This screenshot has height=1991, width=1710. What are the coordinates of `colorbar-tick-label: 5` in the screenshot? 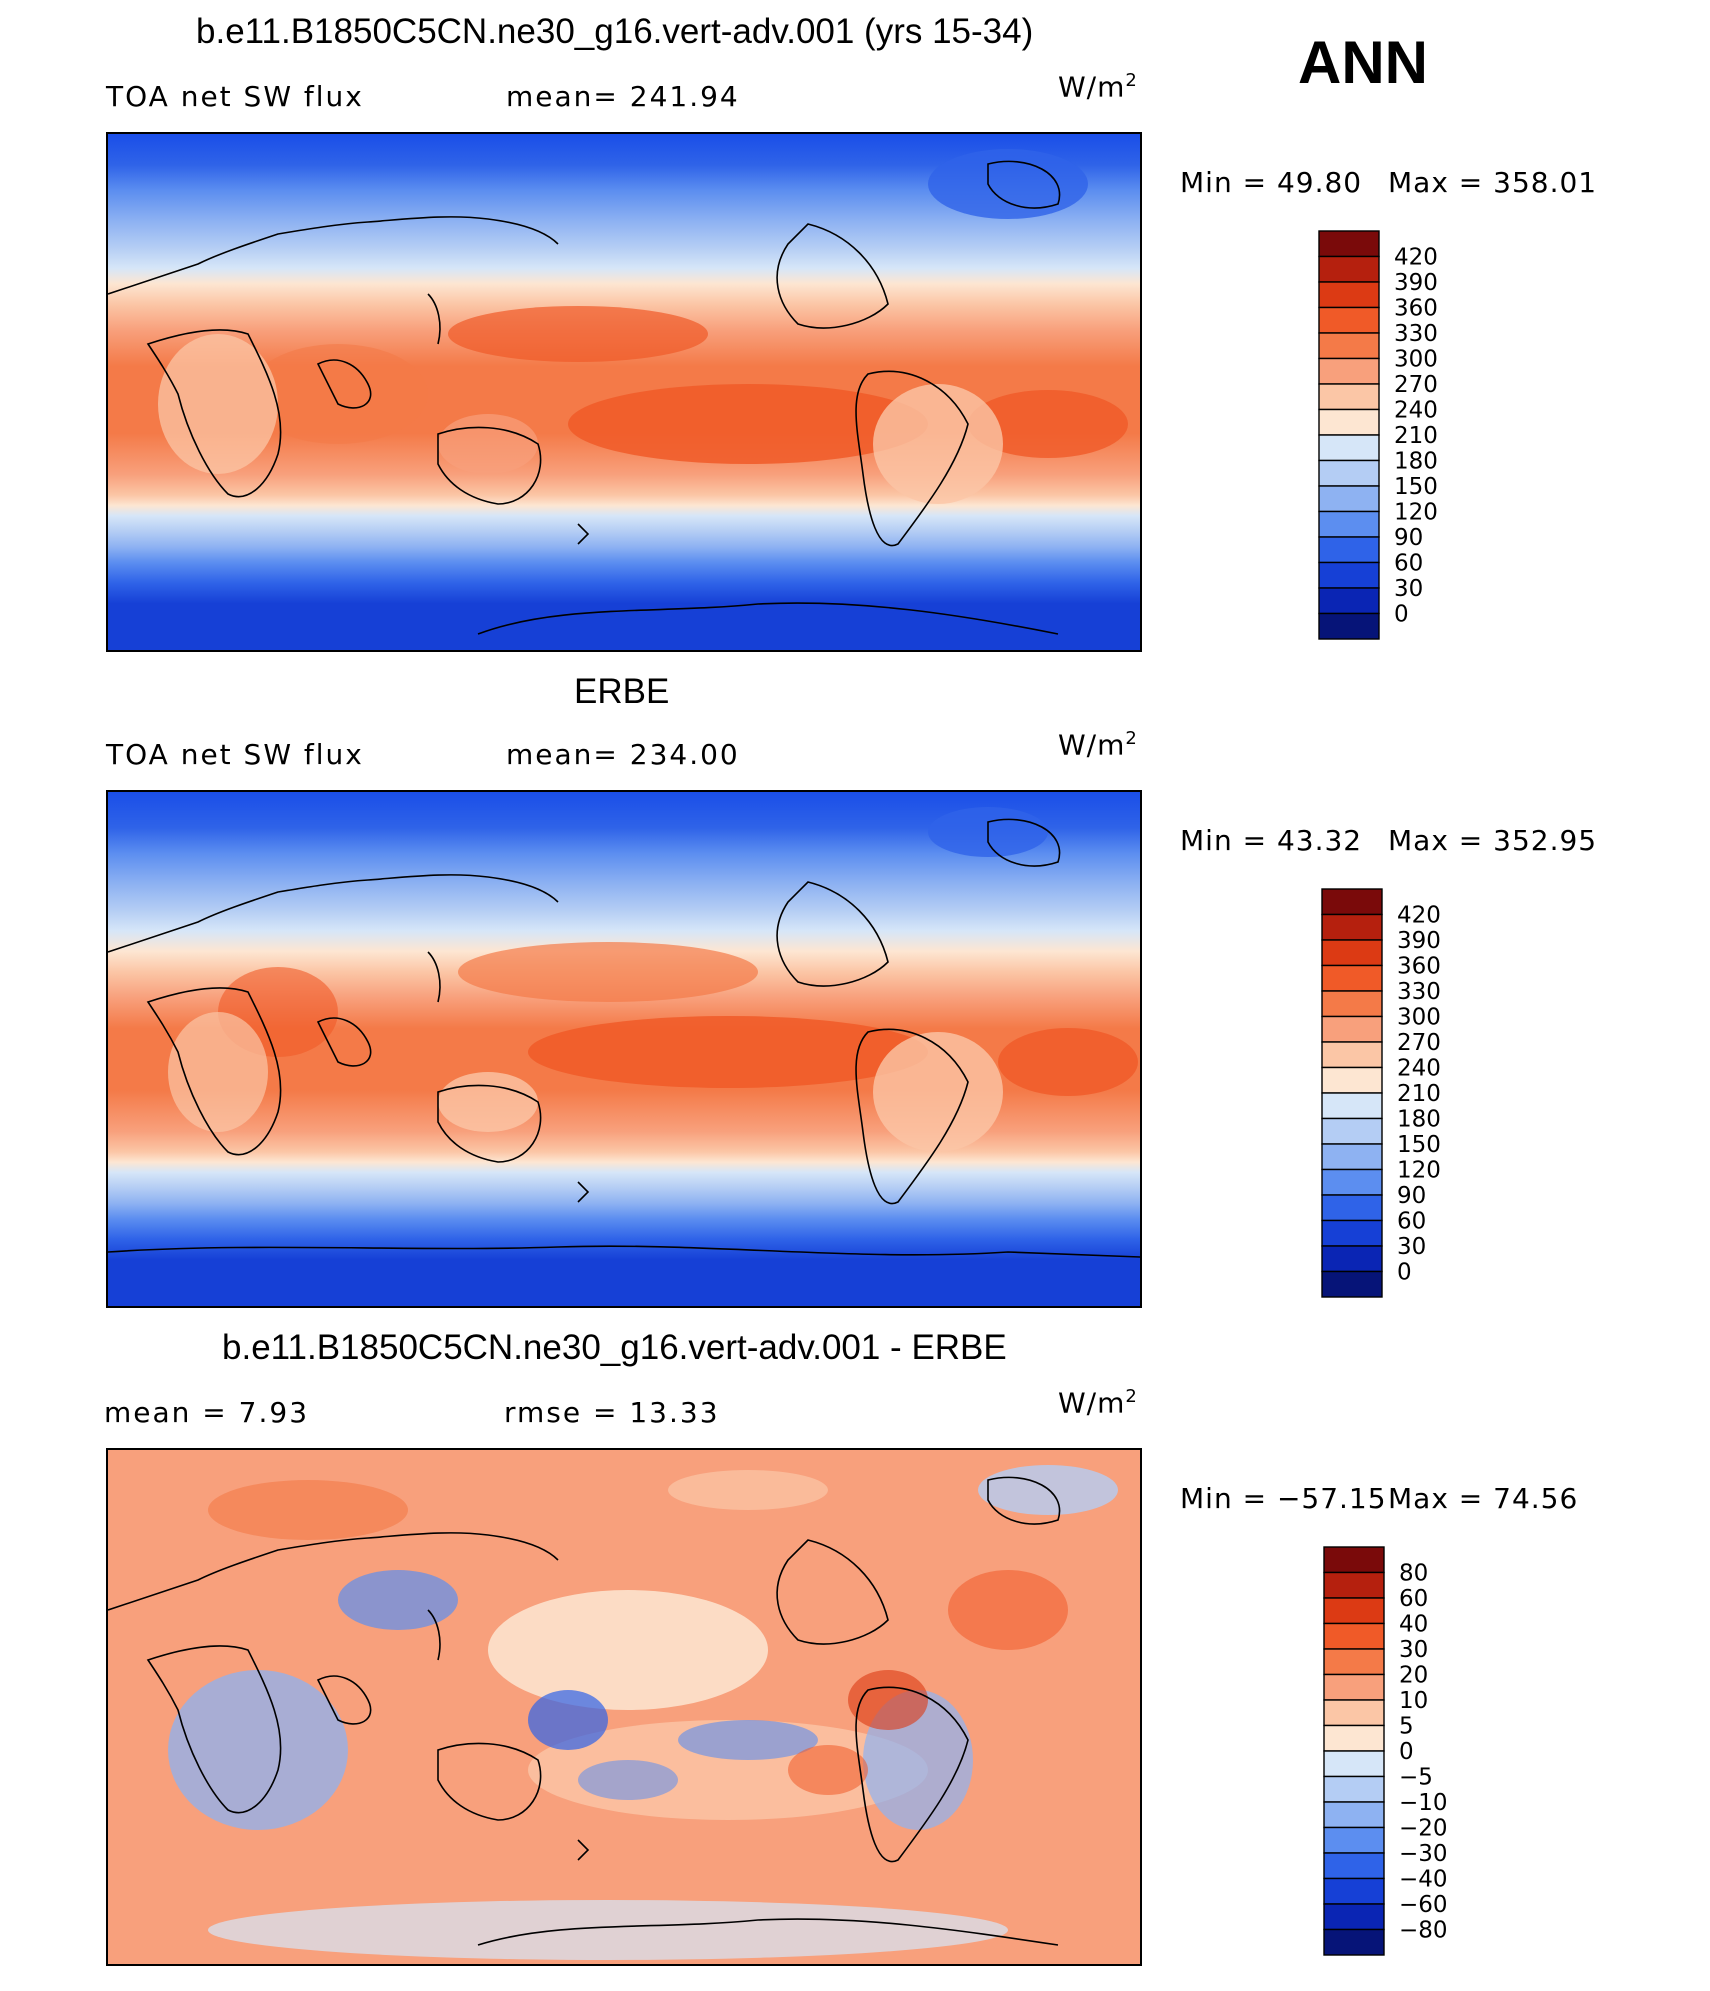 It's located at (1406, 1727).